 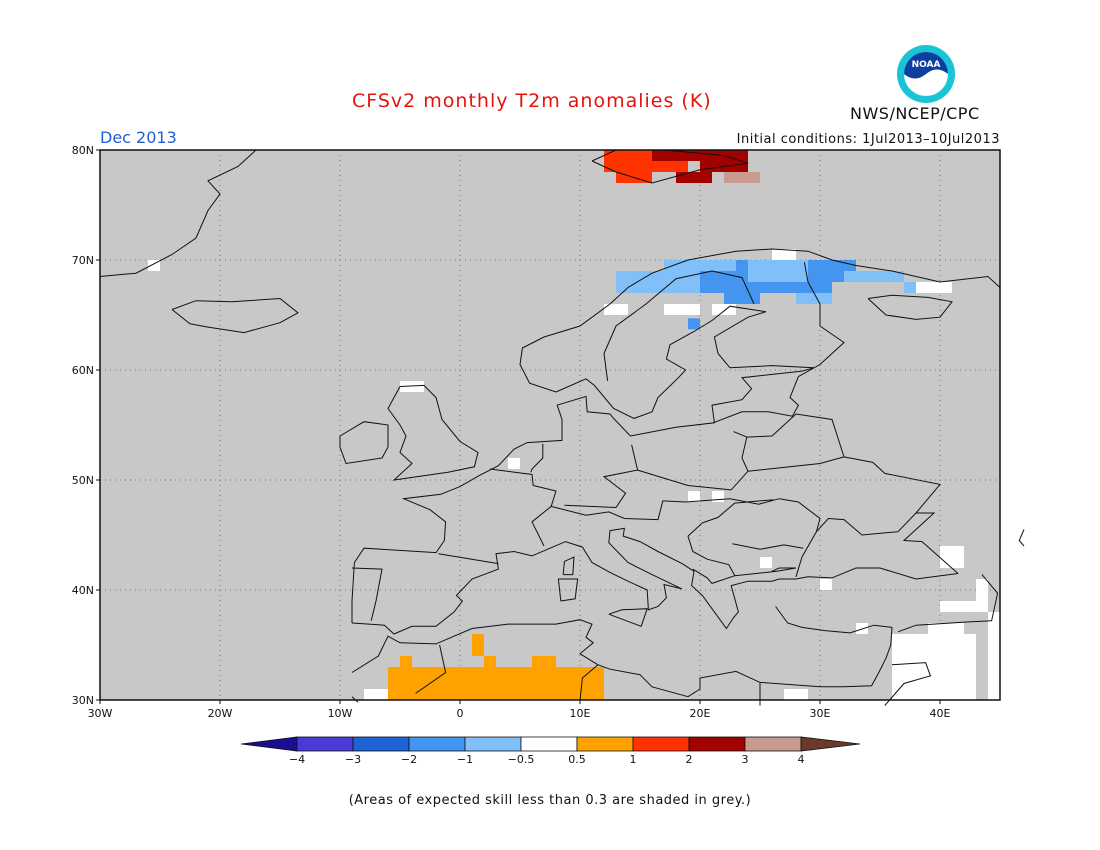 What do you see at coordinates (801, 759) in the screenshot?
I see `legend-label: 4` at bounding box center [801, 759].